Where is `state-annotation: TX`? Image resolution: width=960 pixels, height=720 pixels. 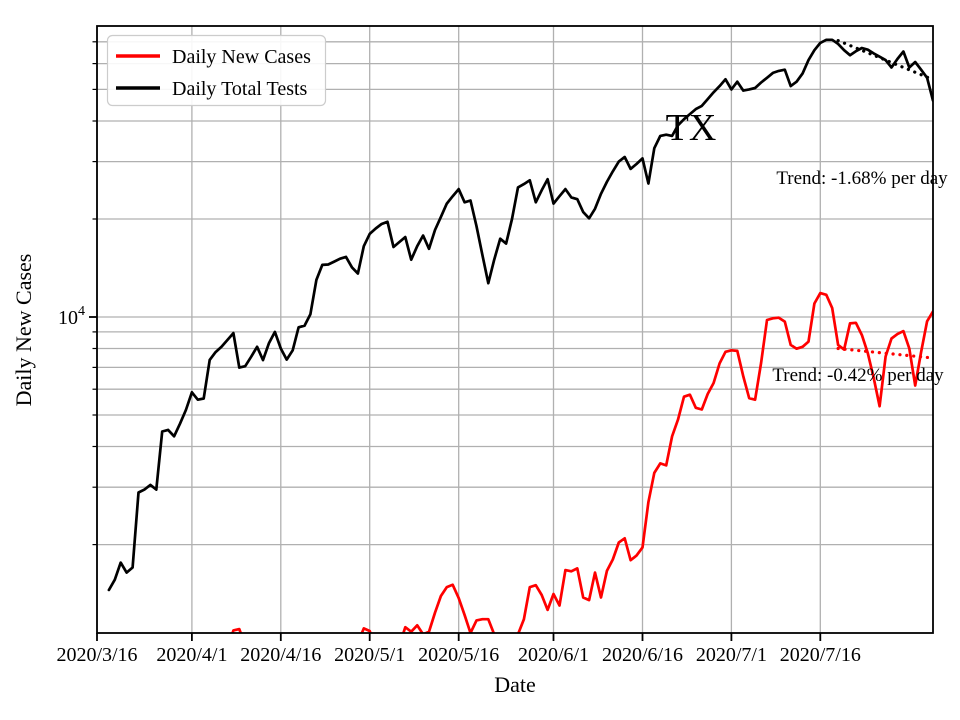
state-annotation: TX is located at coordinates (691, 128).